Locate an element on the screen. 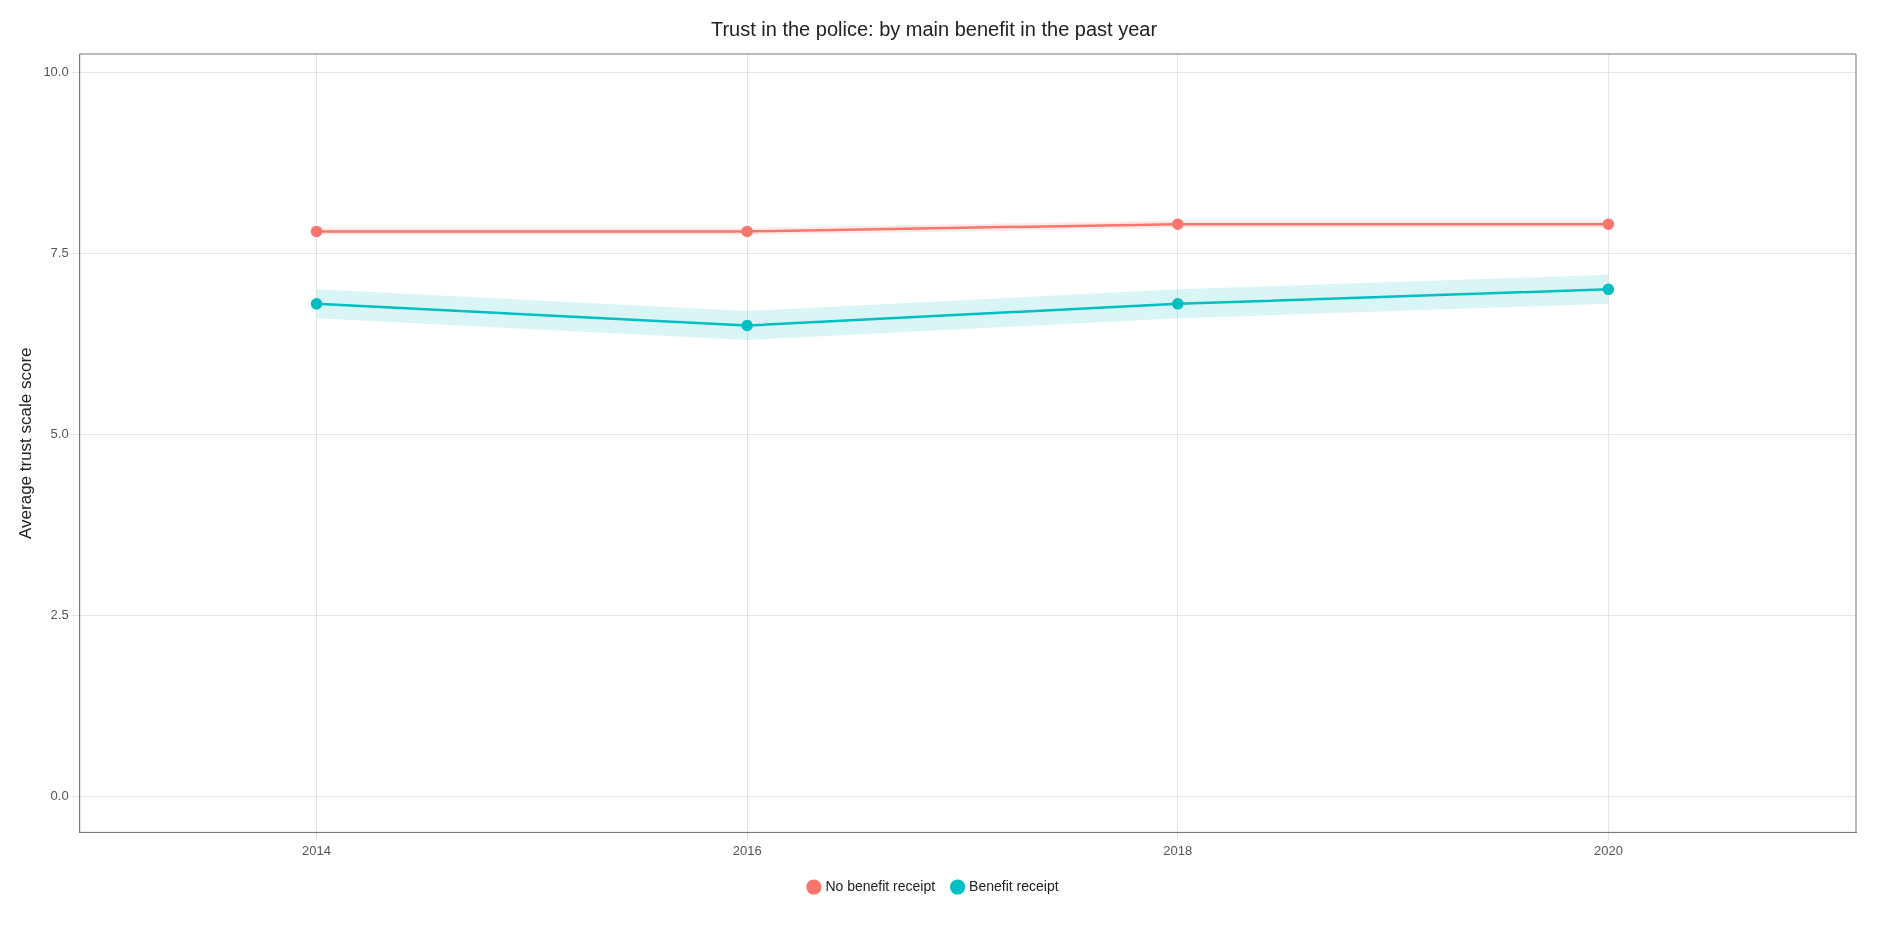  x-tick-label: 2016 is located at coordinates (747, 850).